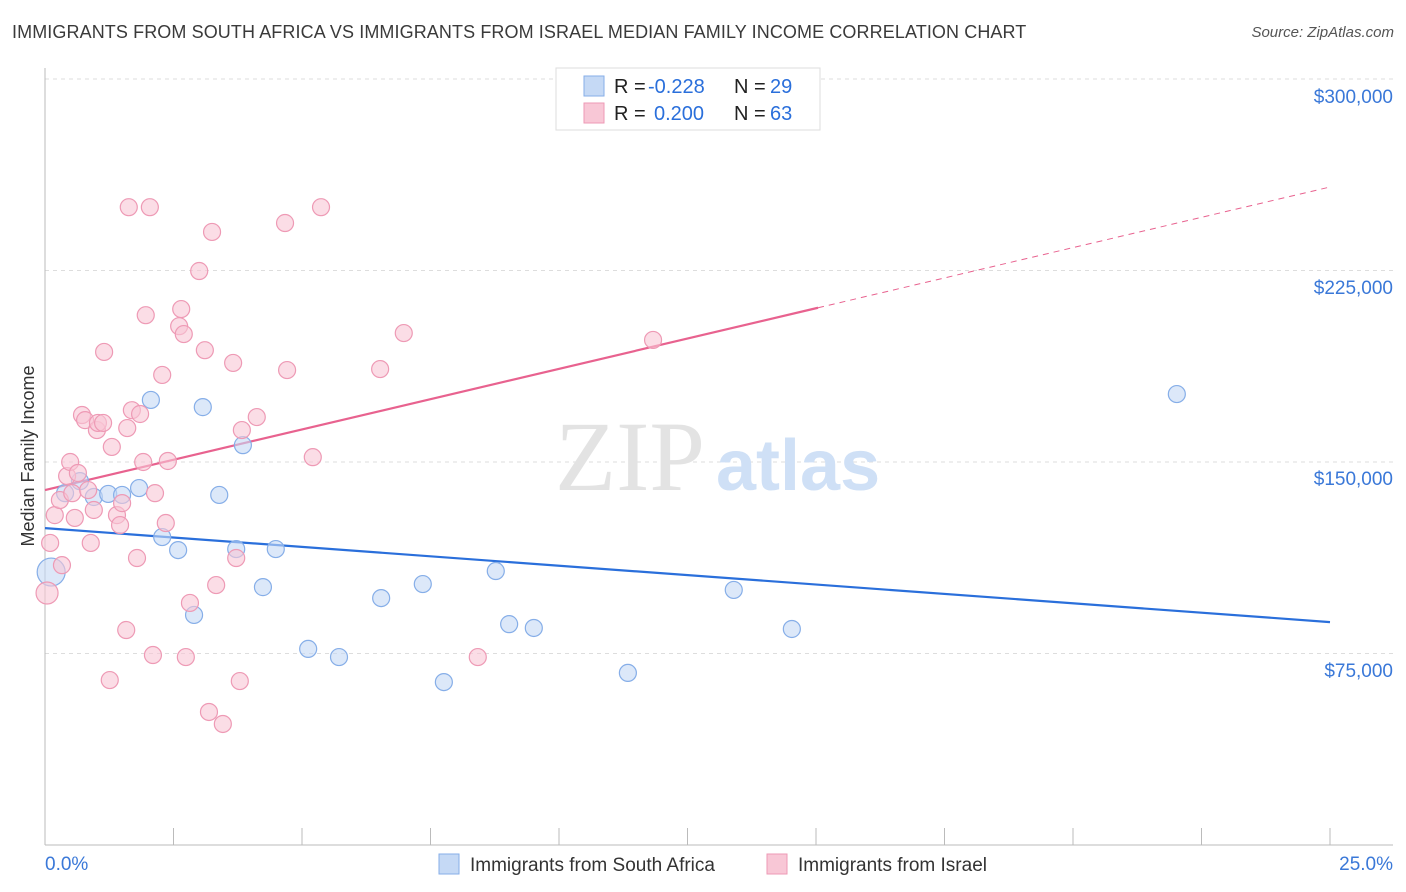  What do you see at coordinates (781, 114) in the screenshot?
I see `legend-n-value: 63` at bounding box center [781, 114].